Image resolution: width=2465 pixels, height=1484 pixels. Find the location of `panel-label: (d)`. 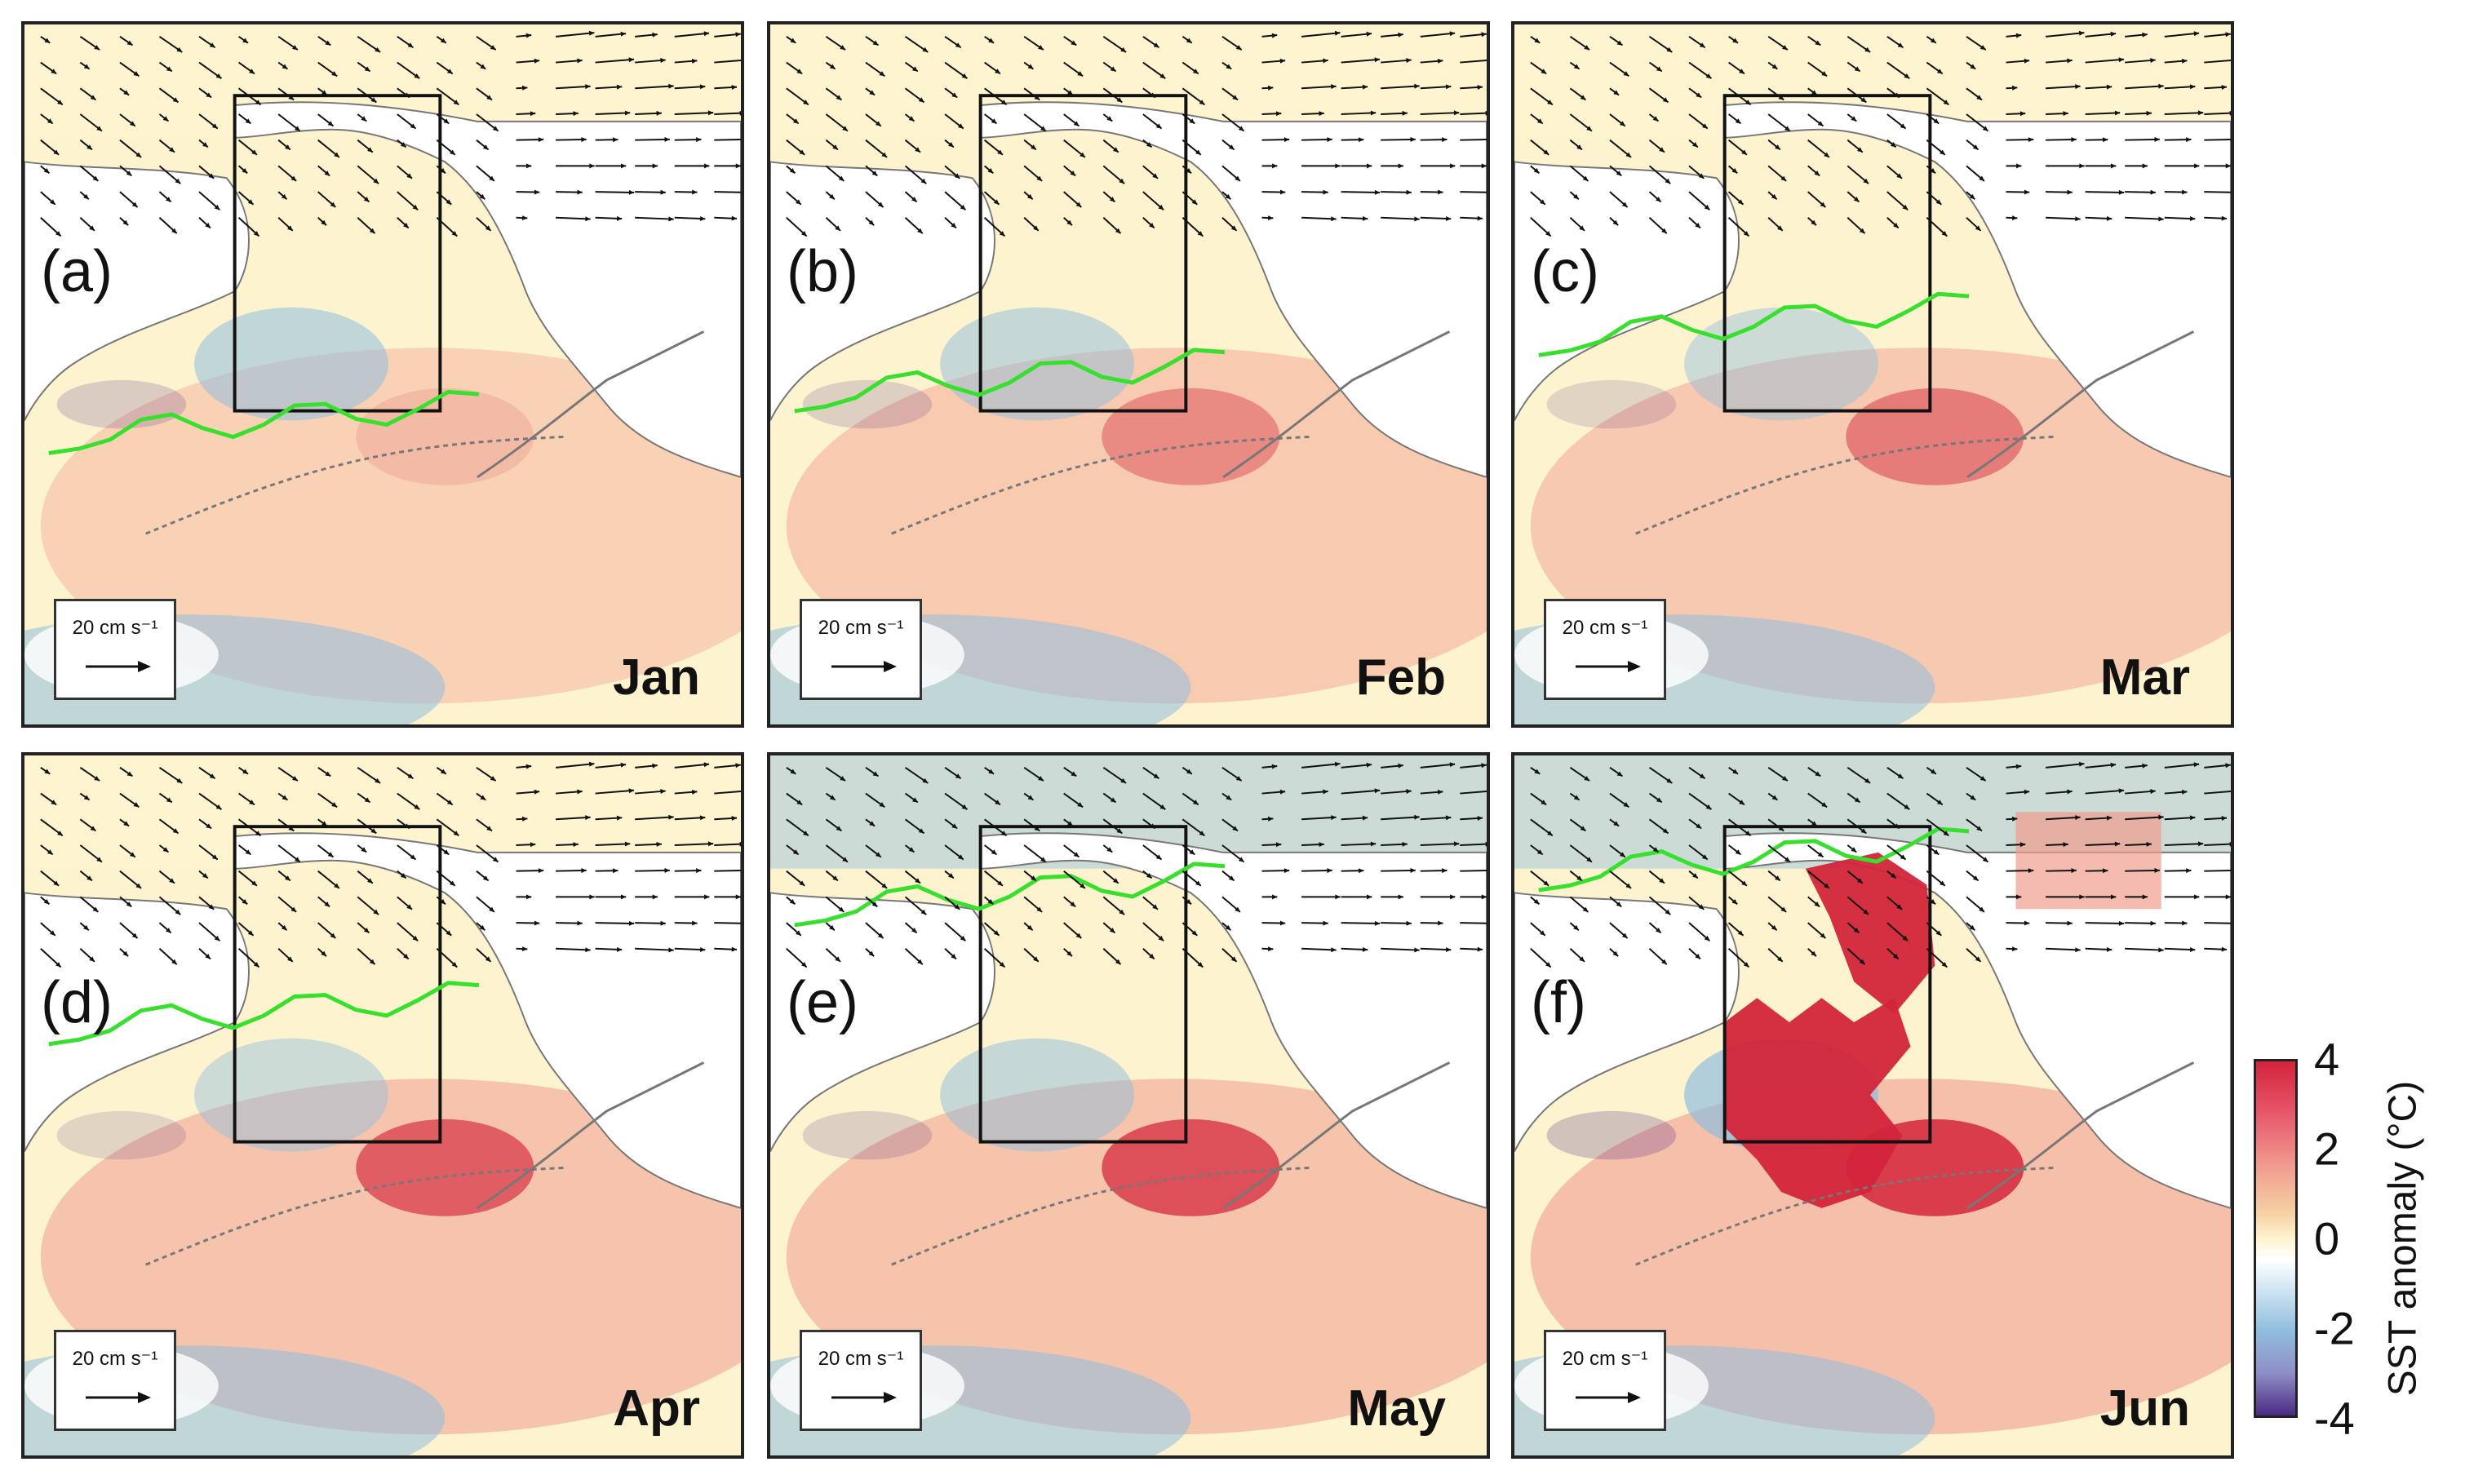

panel-label: (d) is located at coordinates (77, 1002).